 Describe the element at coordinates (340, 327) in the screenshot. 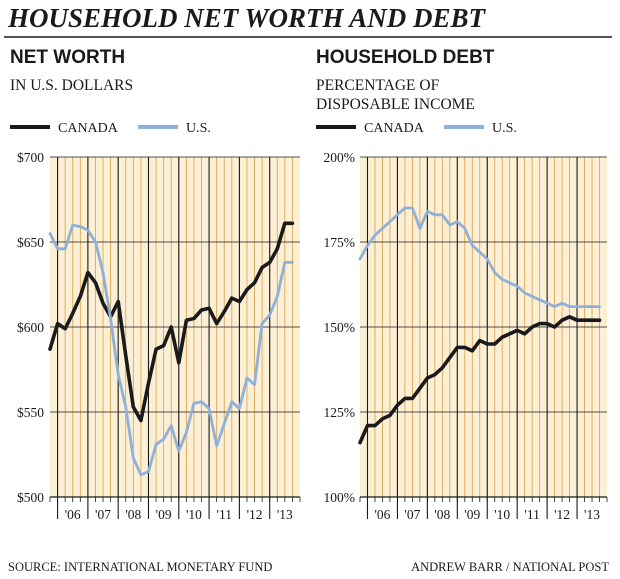

I see `y-tick-label: 150%` at that location.